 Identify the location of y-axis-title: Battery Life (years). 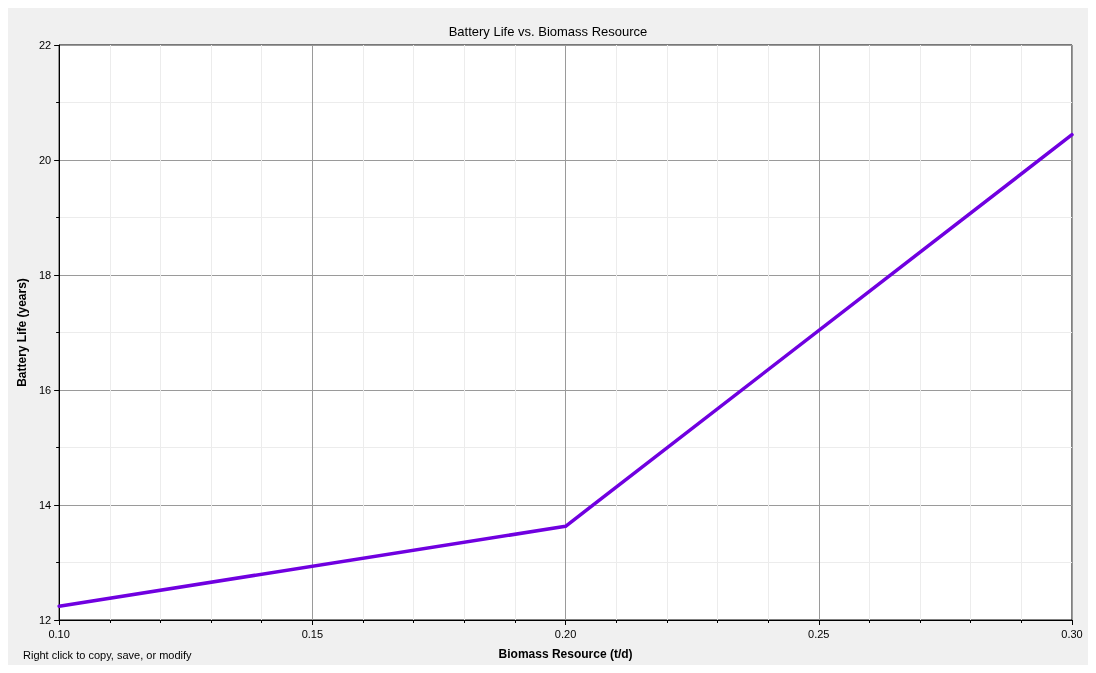
(22, 332).